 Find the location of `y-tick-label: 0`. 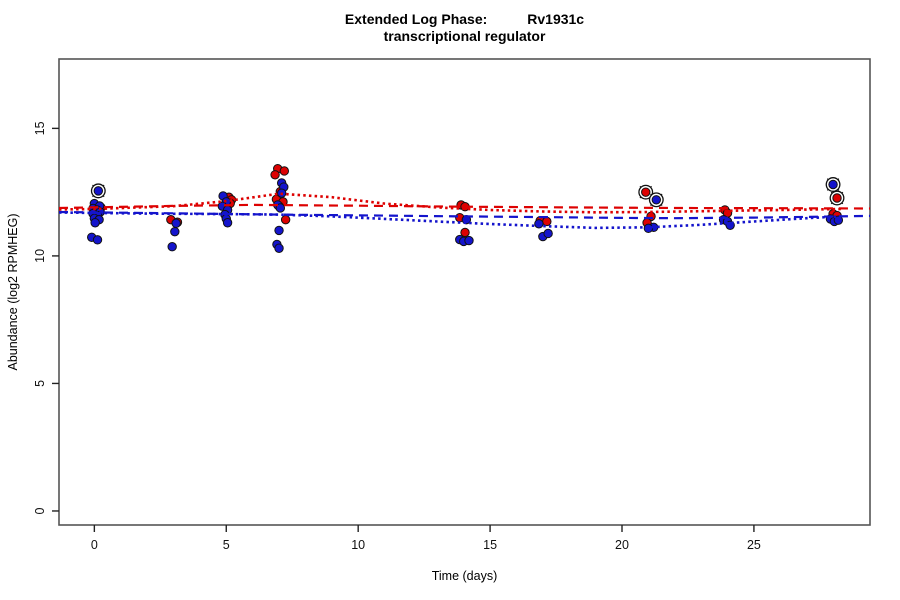

y-tick-label: 0 is located at coordinates (40, 510).